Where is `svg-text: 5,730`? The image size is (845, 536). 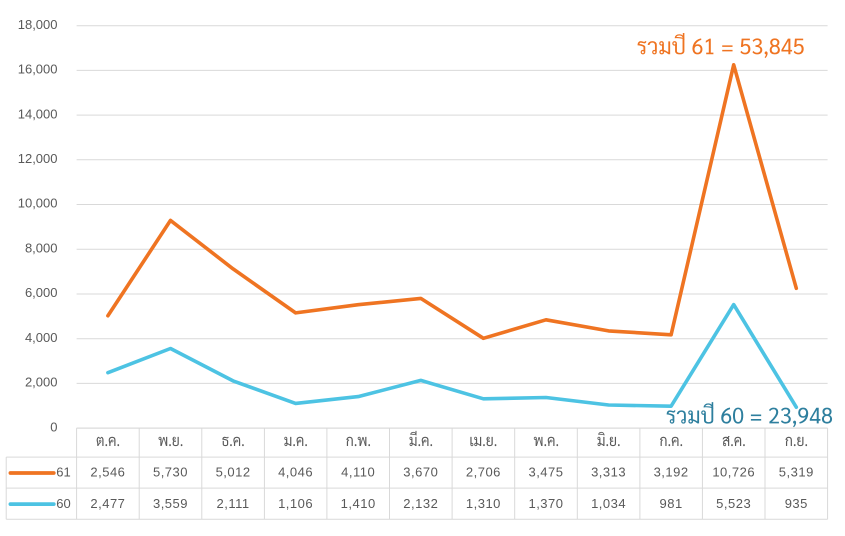 svg-text: 5,730 is located at coordinates (170, 471).